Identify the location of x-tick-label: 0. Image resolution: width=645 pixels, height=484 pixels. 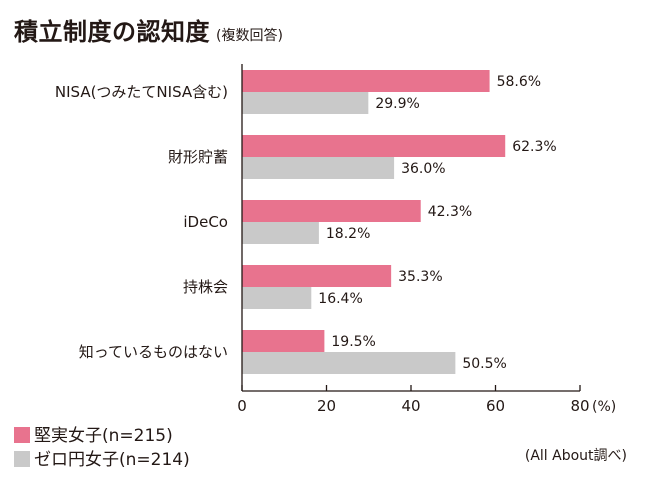
(242, 406).